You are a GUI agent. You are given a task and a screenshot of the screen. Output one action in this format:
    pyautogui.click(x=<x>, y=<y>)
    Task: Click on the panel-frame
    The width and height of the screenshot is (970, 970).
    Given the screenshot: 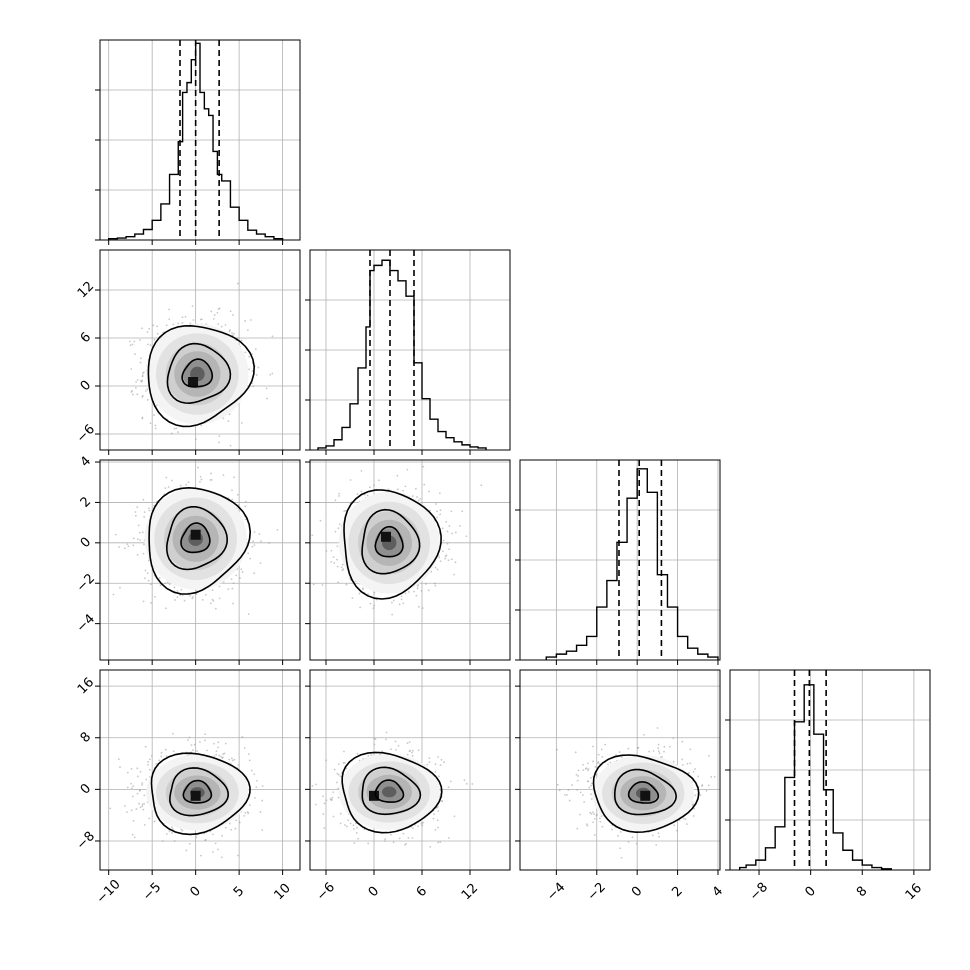 What is the action you would take?
    pyautogui.click(x=620, y=560)
    